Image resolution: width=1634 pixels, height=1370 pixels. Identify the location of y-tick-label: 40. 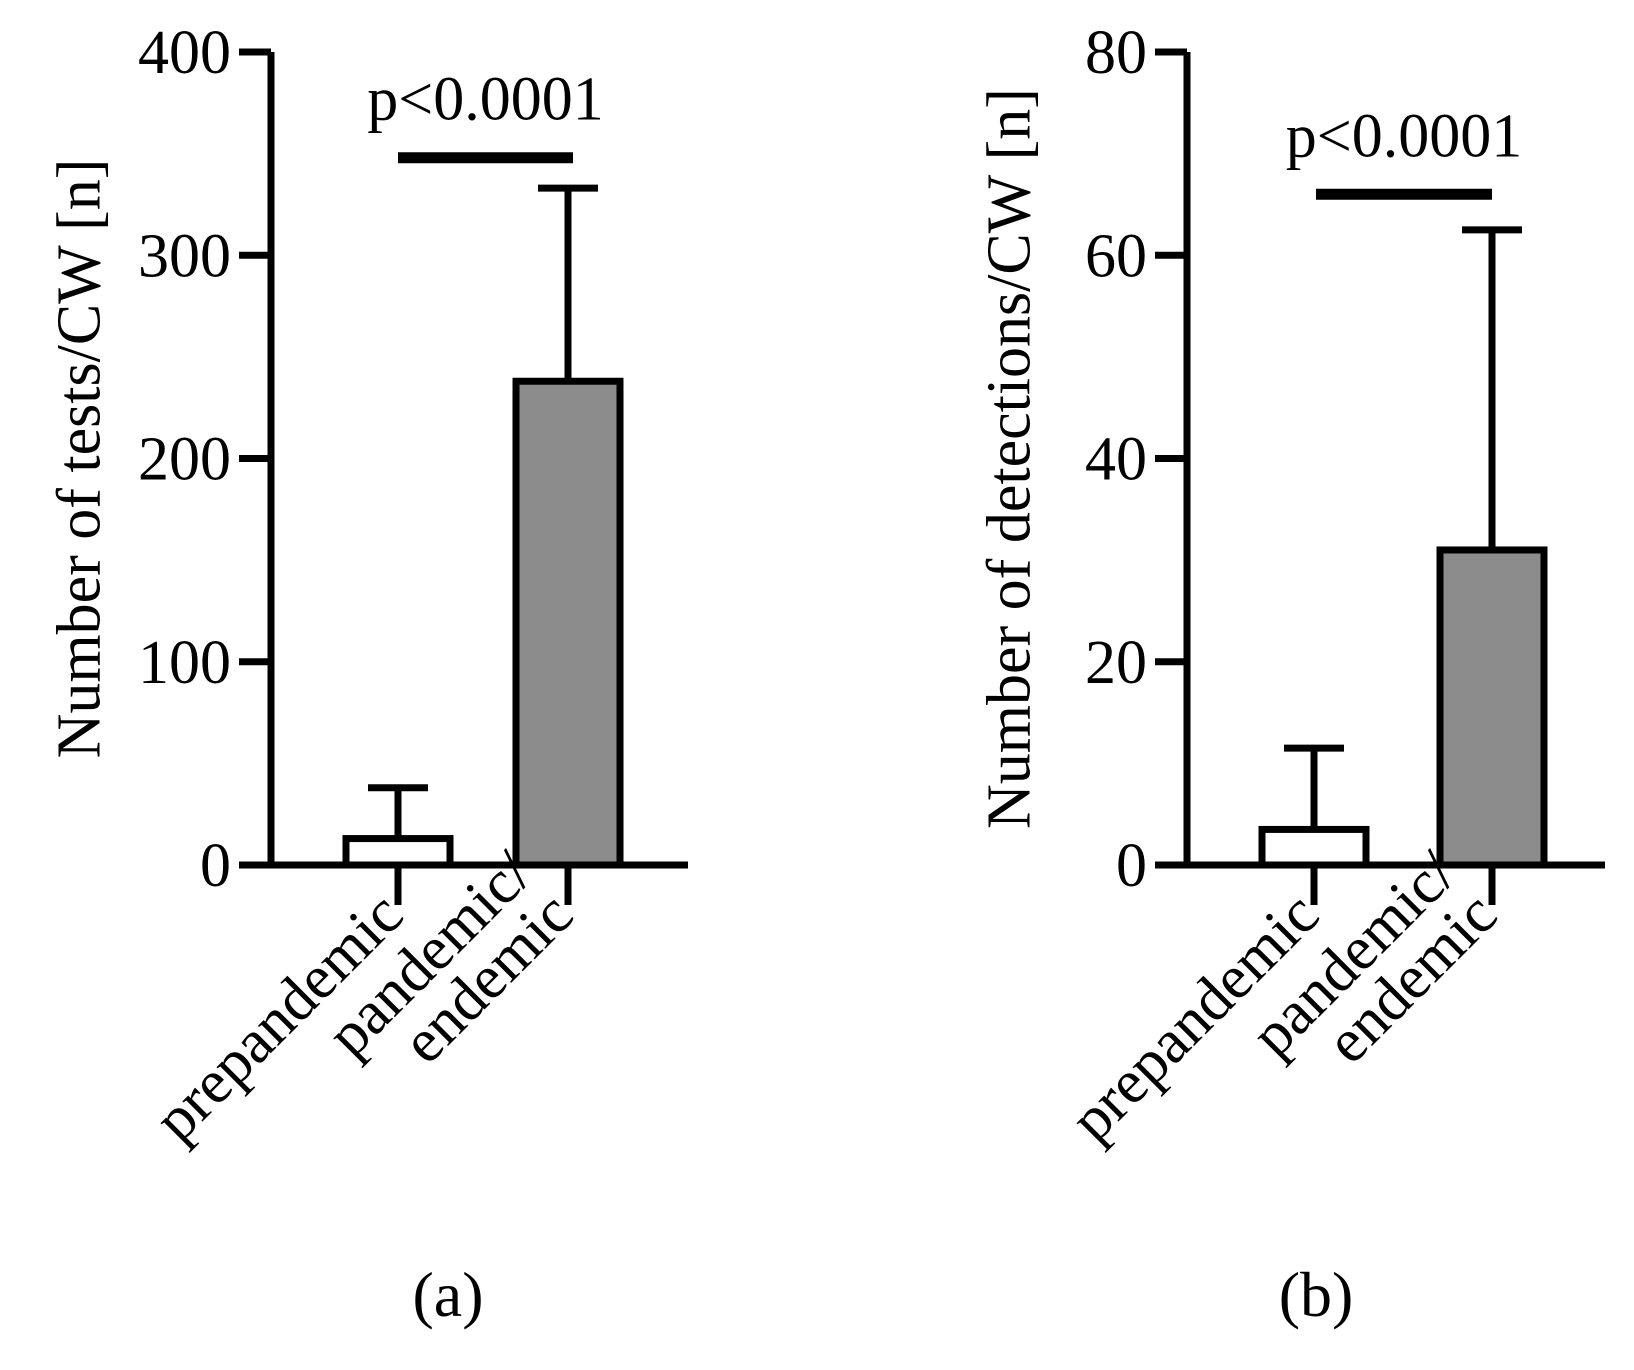
(1116, 460).